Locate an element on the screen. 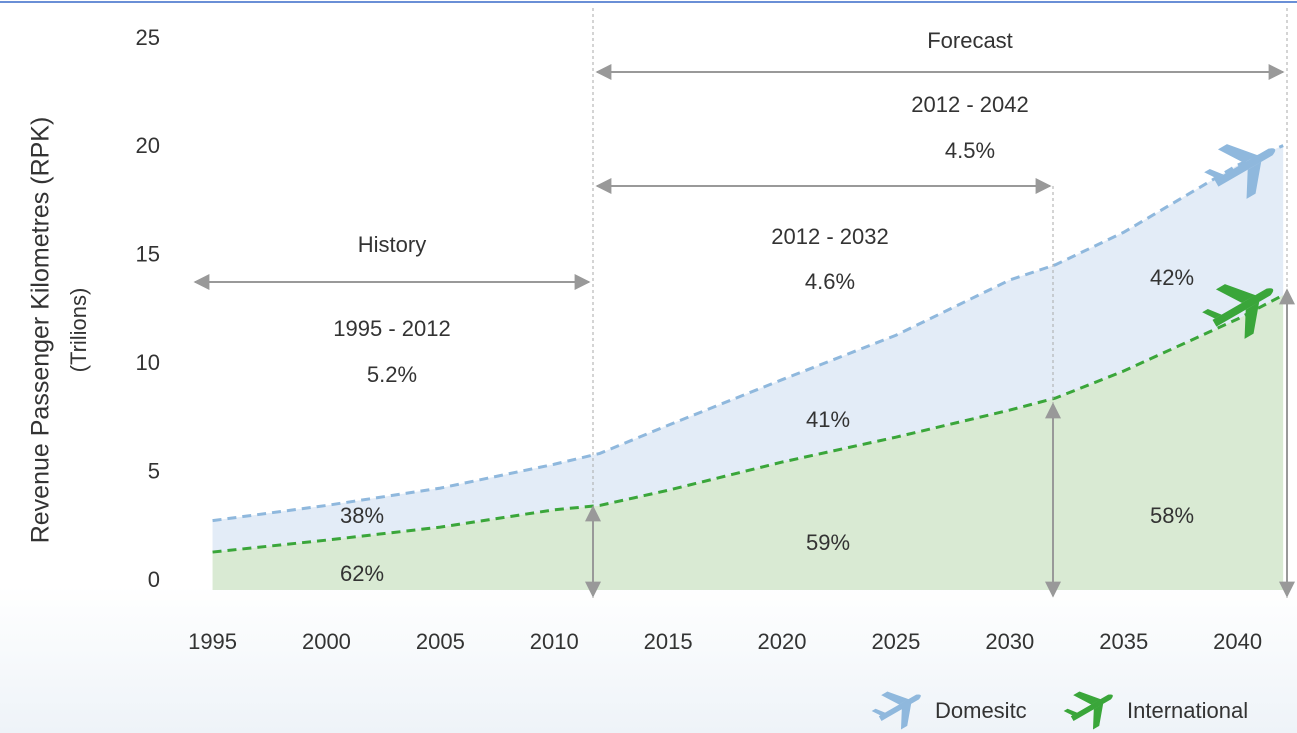 The height and width of the screenshot is (733, 1297). annotation: 58% is located at coordinates (1172, 515).